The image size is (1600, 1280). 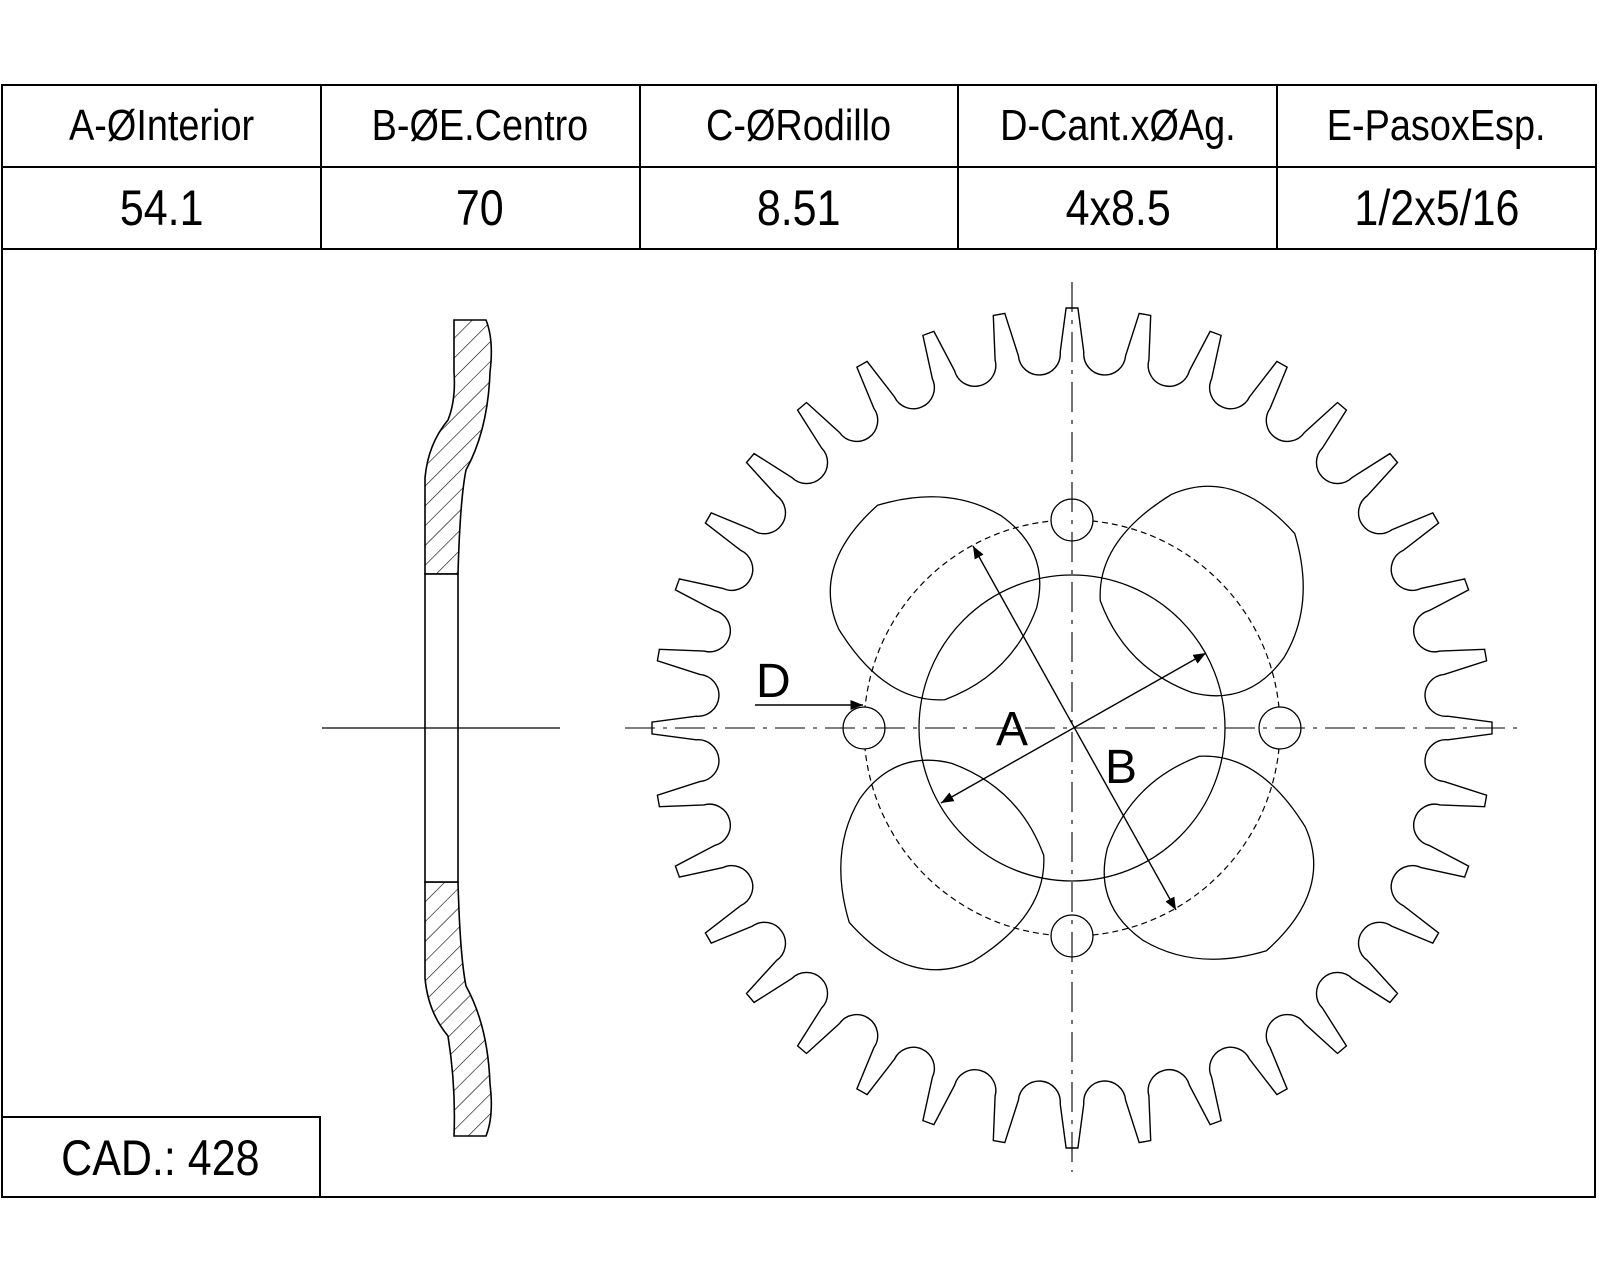 I want to click on label-a: A, so click(x=1012, y=729).